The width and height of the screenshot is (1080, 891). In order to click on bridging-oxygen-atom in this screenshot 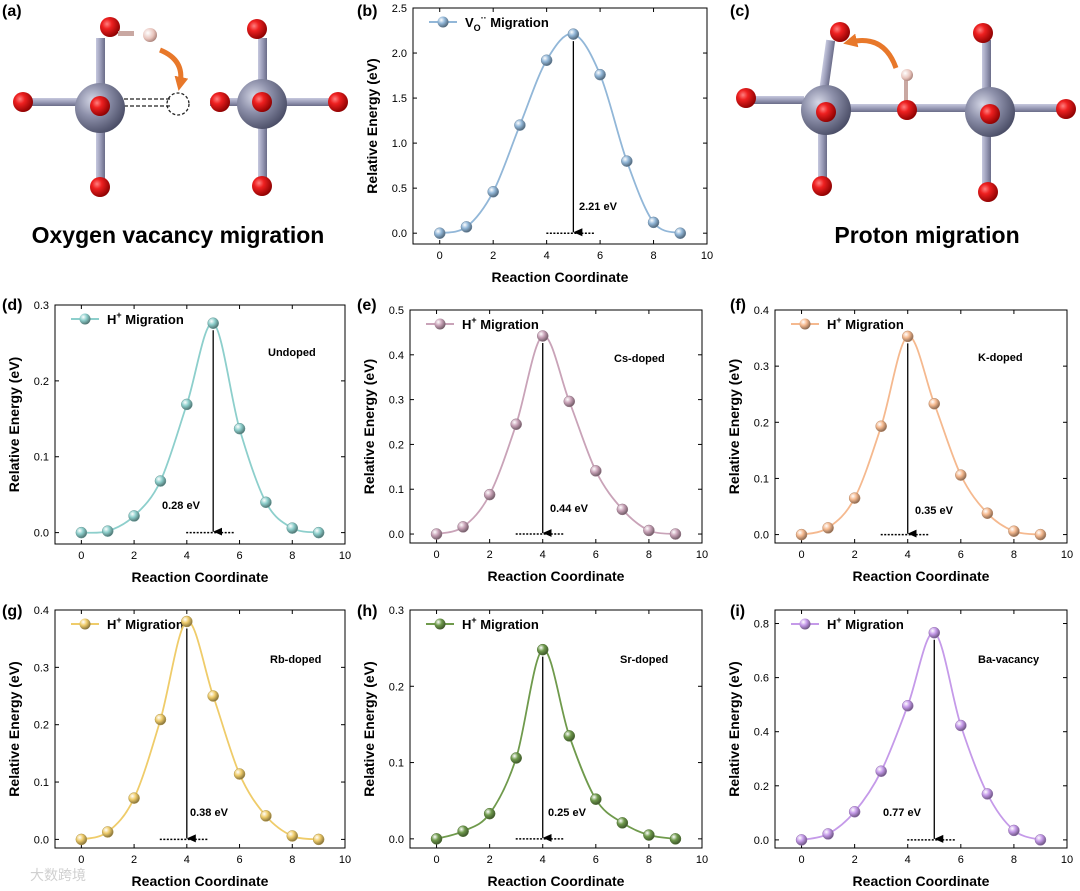, I will do `click(907, 110)`.